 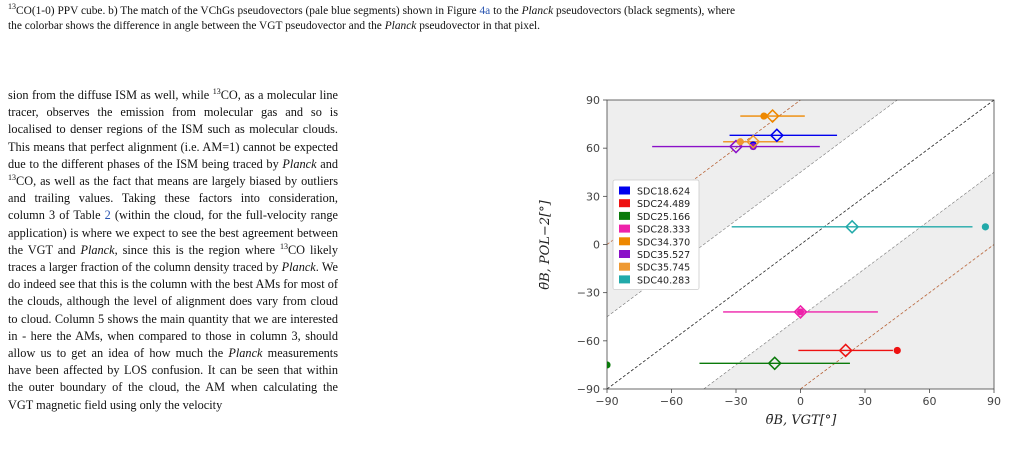 I want to click on y-tick-label: 0, so click(x=596, y=245).